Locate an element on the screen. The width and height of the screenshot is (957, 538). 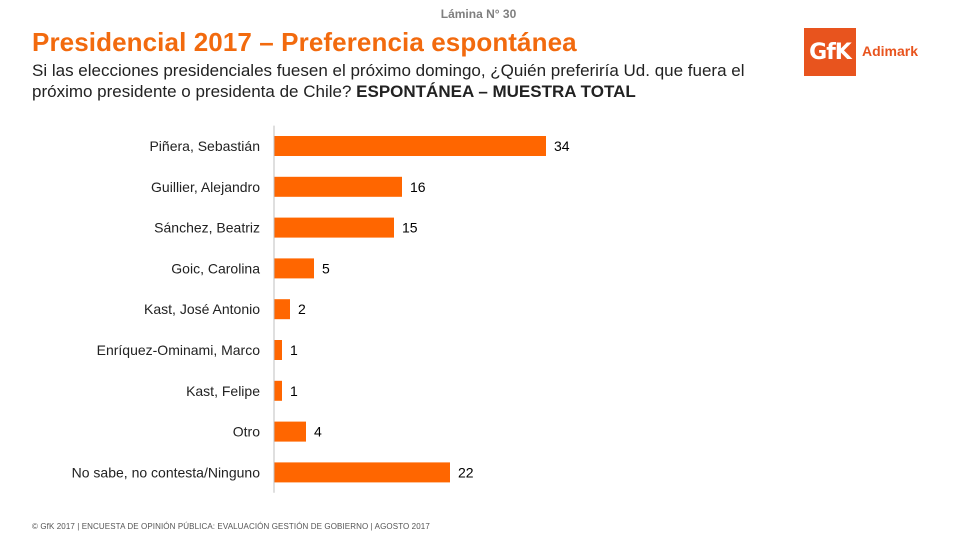
subtitle-emphasis: ESPONTÁNEA – MUESTRA TOTAL is located at coordinates (496, 91).